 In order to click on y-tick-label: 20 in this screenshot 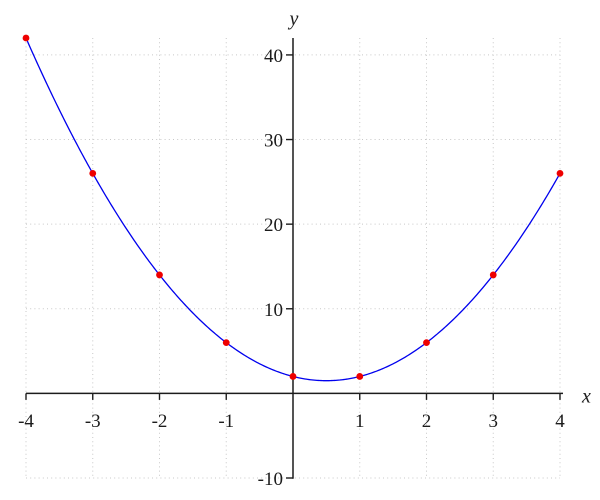, I will do `click(273, 225)`.